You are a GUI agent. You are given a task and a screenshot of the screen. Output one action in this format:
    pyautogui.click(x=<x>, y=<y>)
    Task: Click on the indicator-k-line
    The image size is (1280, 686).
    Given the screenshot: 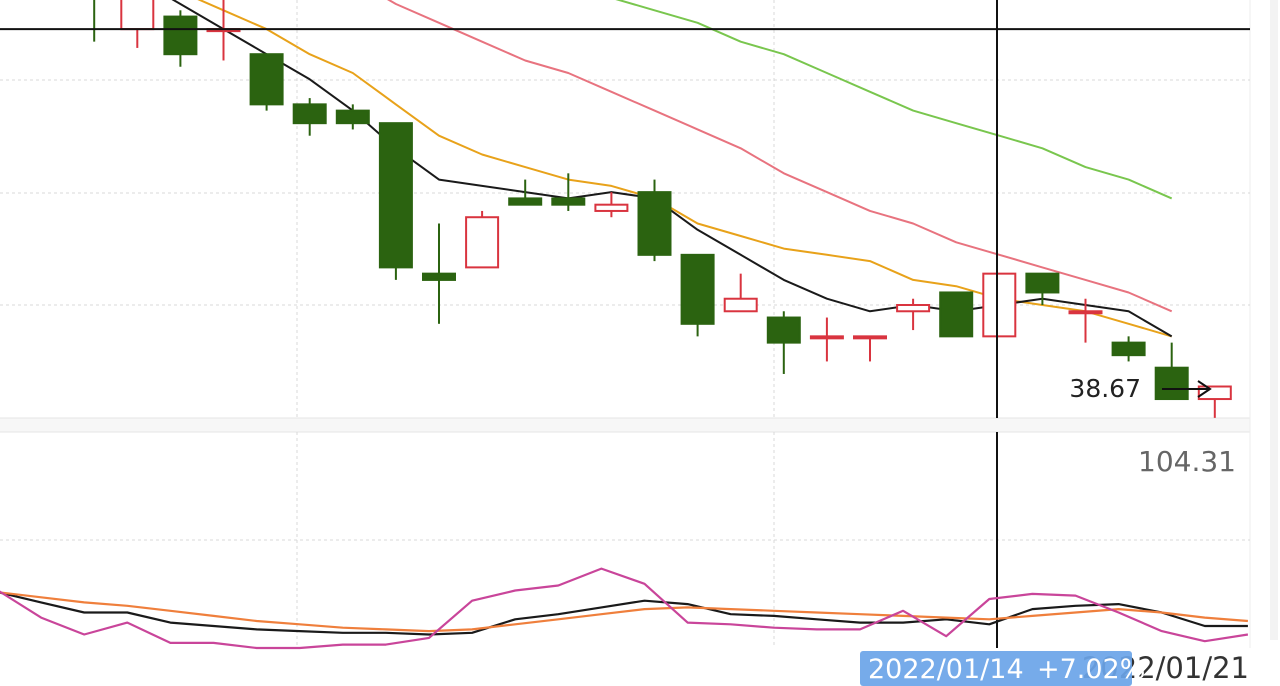 What is the action you would take?
    pyautogui.click(x=624, y=613)
    